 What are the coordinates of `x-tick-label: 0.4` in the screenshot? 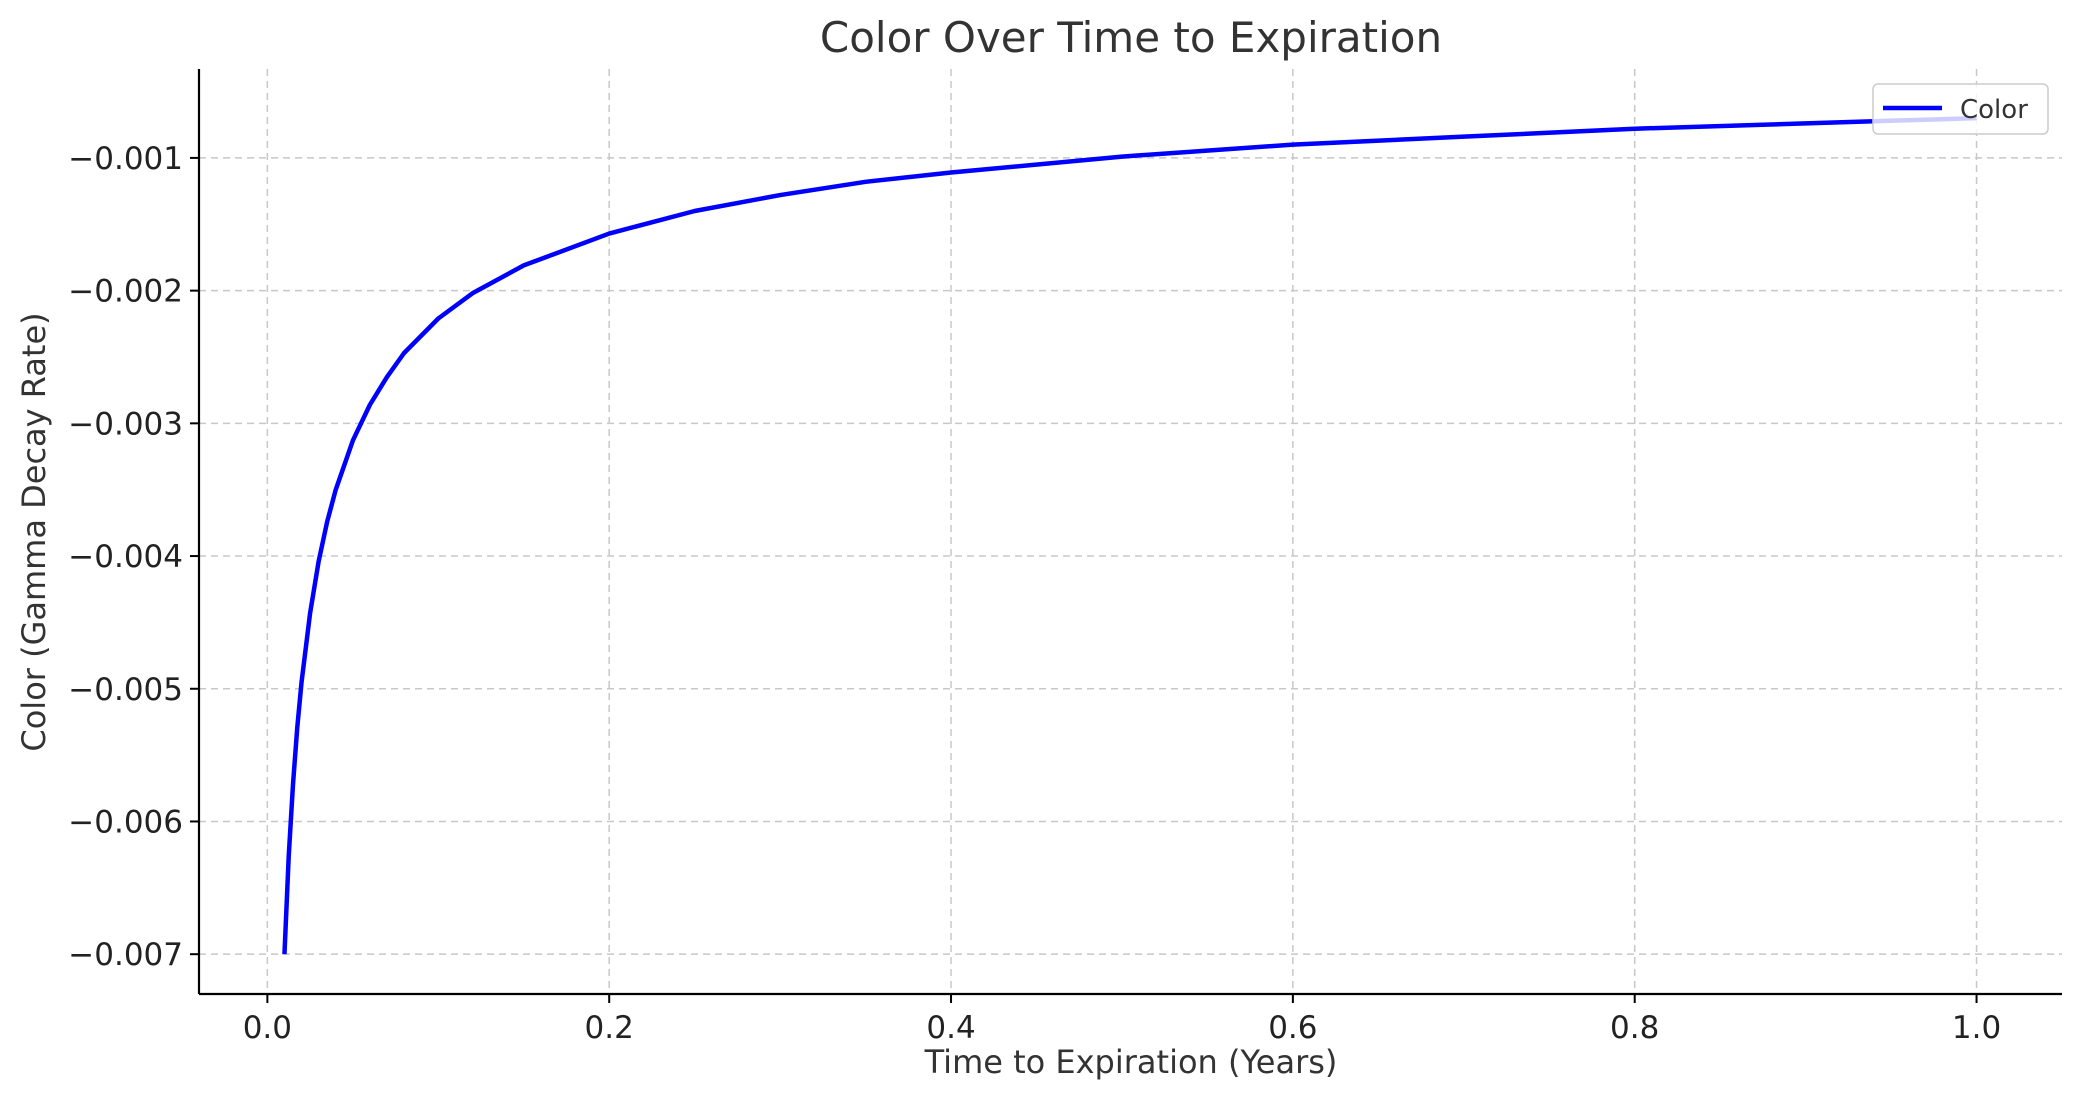 It's located at (950, 1028).